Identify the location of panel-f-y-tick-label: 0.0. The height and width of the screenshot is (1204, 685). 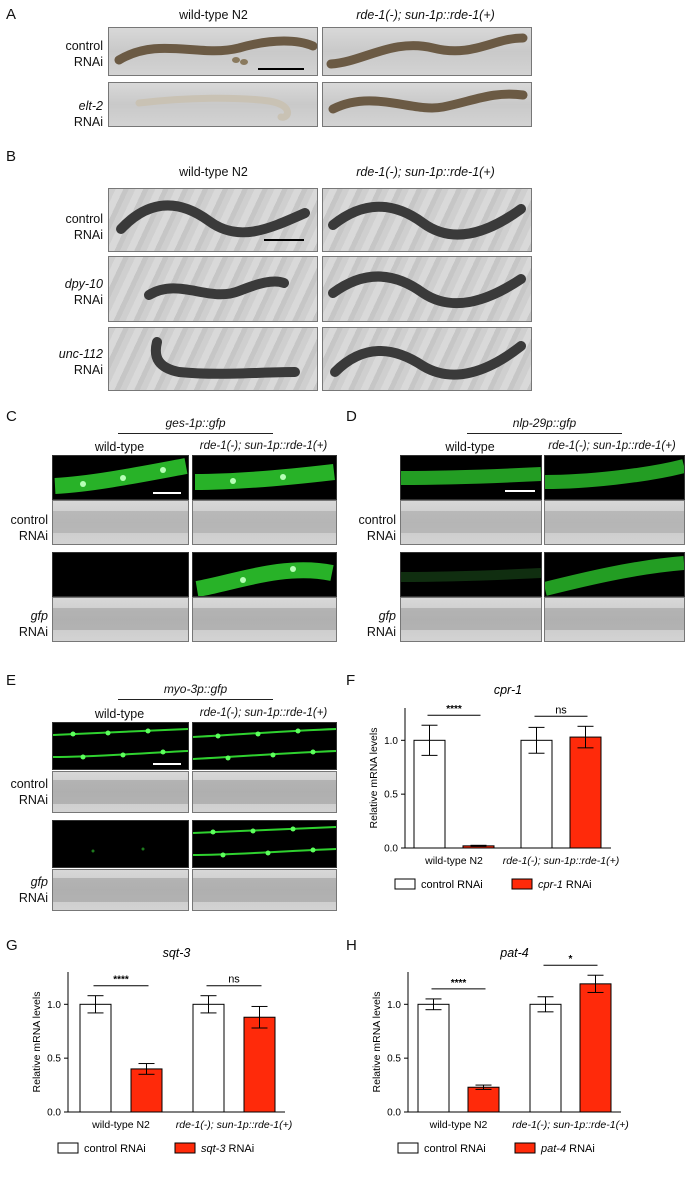
(391, 849).